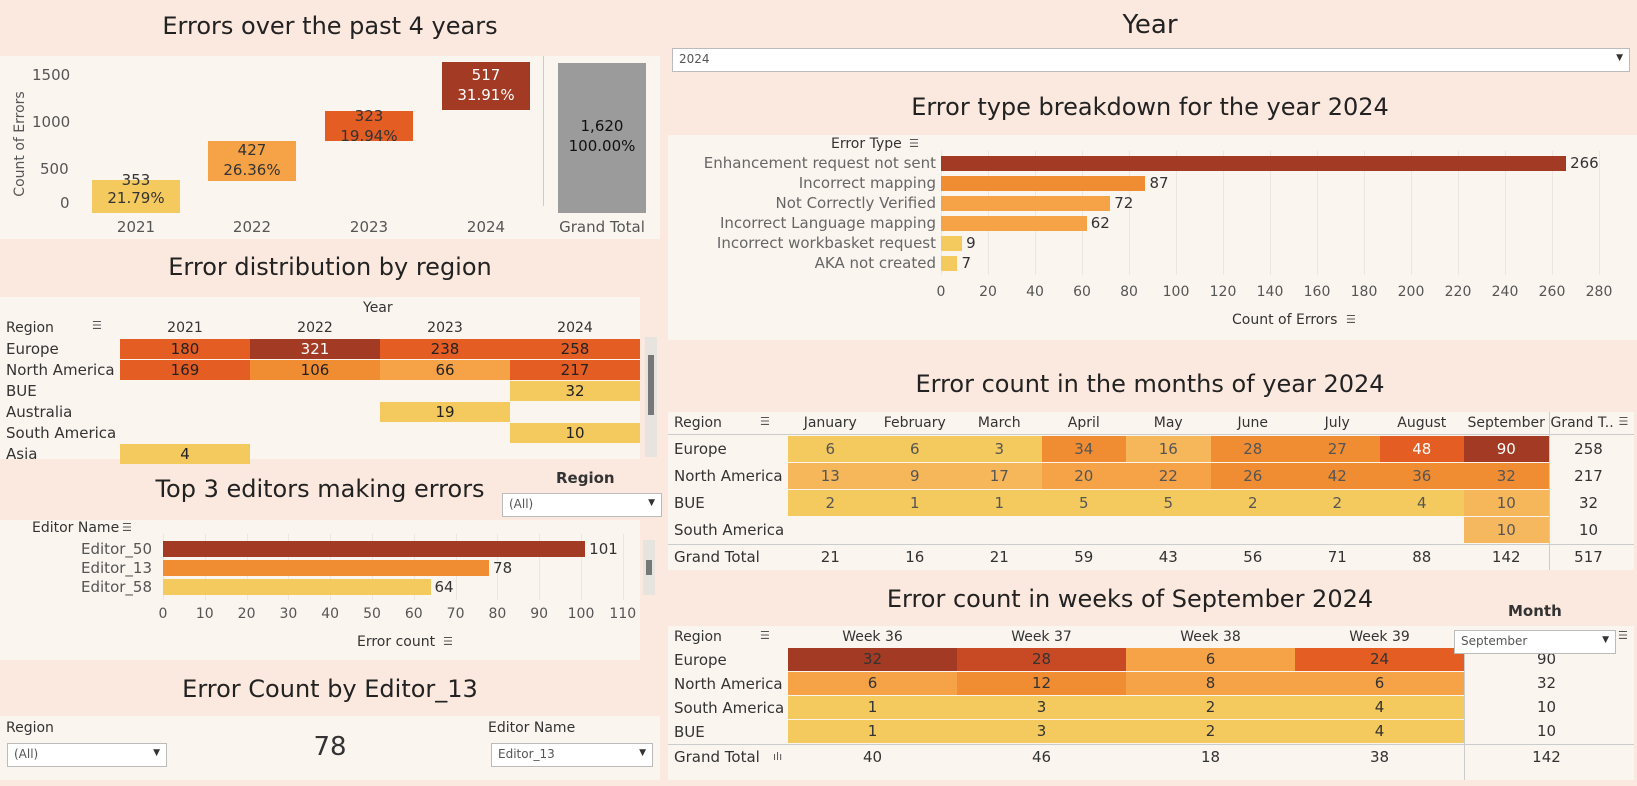 The image size is (1637, 786). I want to click on top-editors-scrollbar, so click(649, 567).